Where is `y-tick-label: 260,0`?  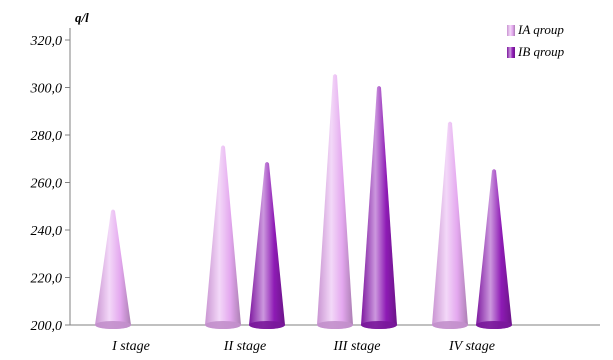 y-tick-label: 260,0 is located at coordinates (47, 184).